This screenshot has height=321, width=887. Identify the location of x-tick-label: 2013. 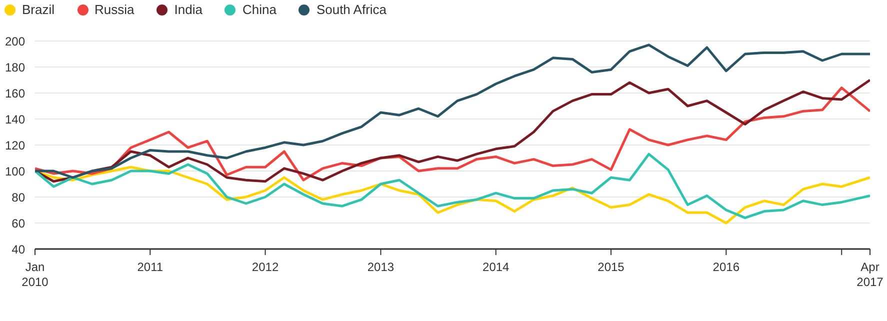
(380, 267).